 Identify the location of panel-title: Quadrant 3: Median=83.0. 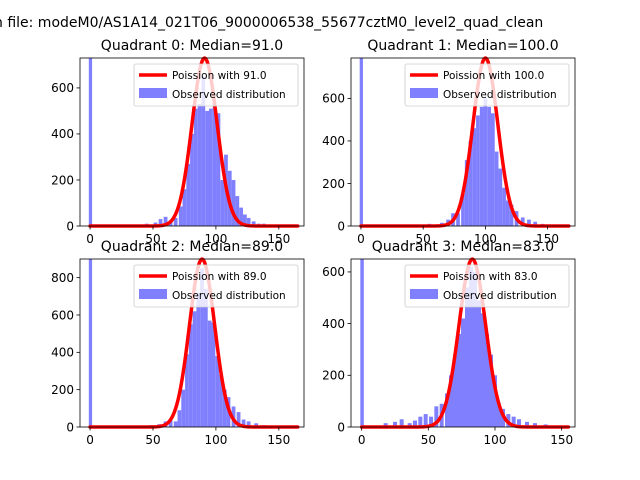
(463, 247).